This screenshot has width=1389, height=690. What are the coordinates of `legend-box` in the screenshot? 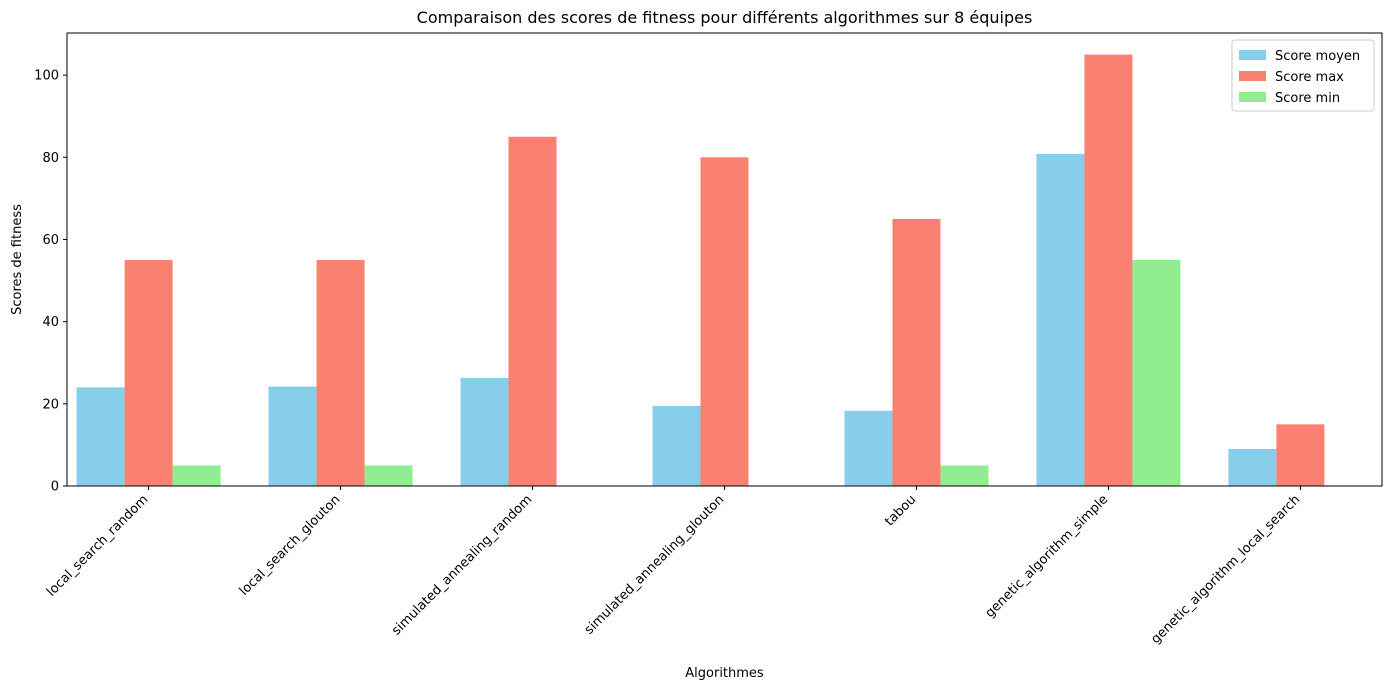 It's located at (1303, 75).